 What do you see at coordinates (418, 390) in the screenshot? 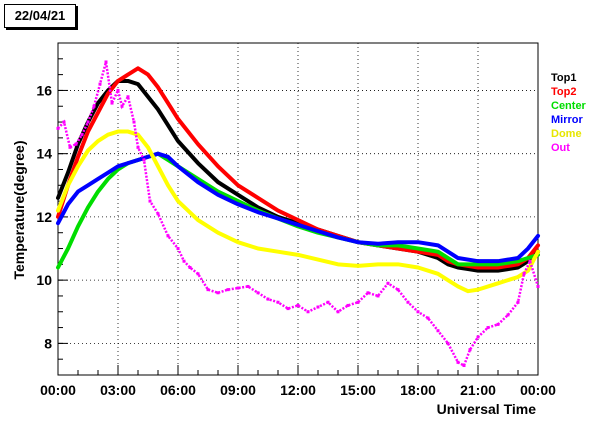
I see `x-tick-label: 18:00` at bounding box center [418, 390].